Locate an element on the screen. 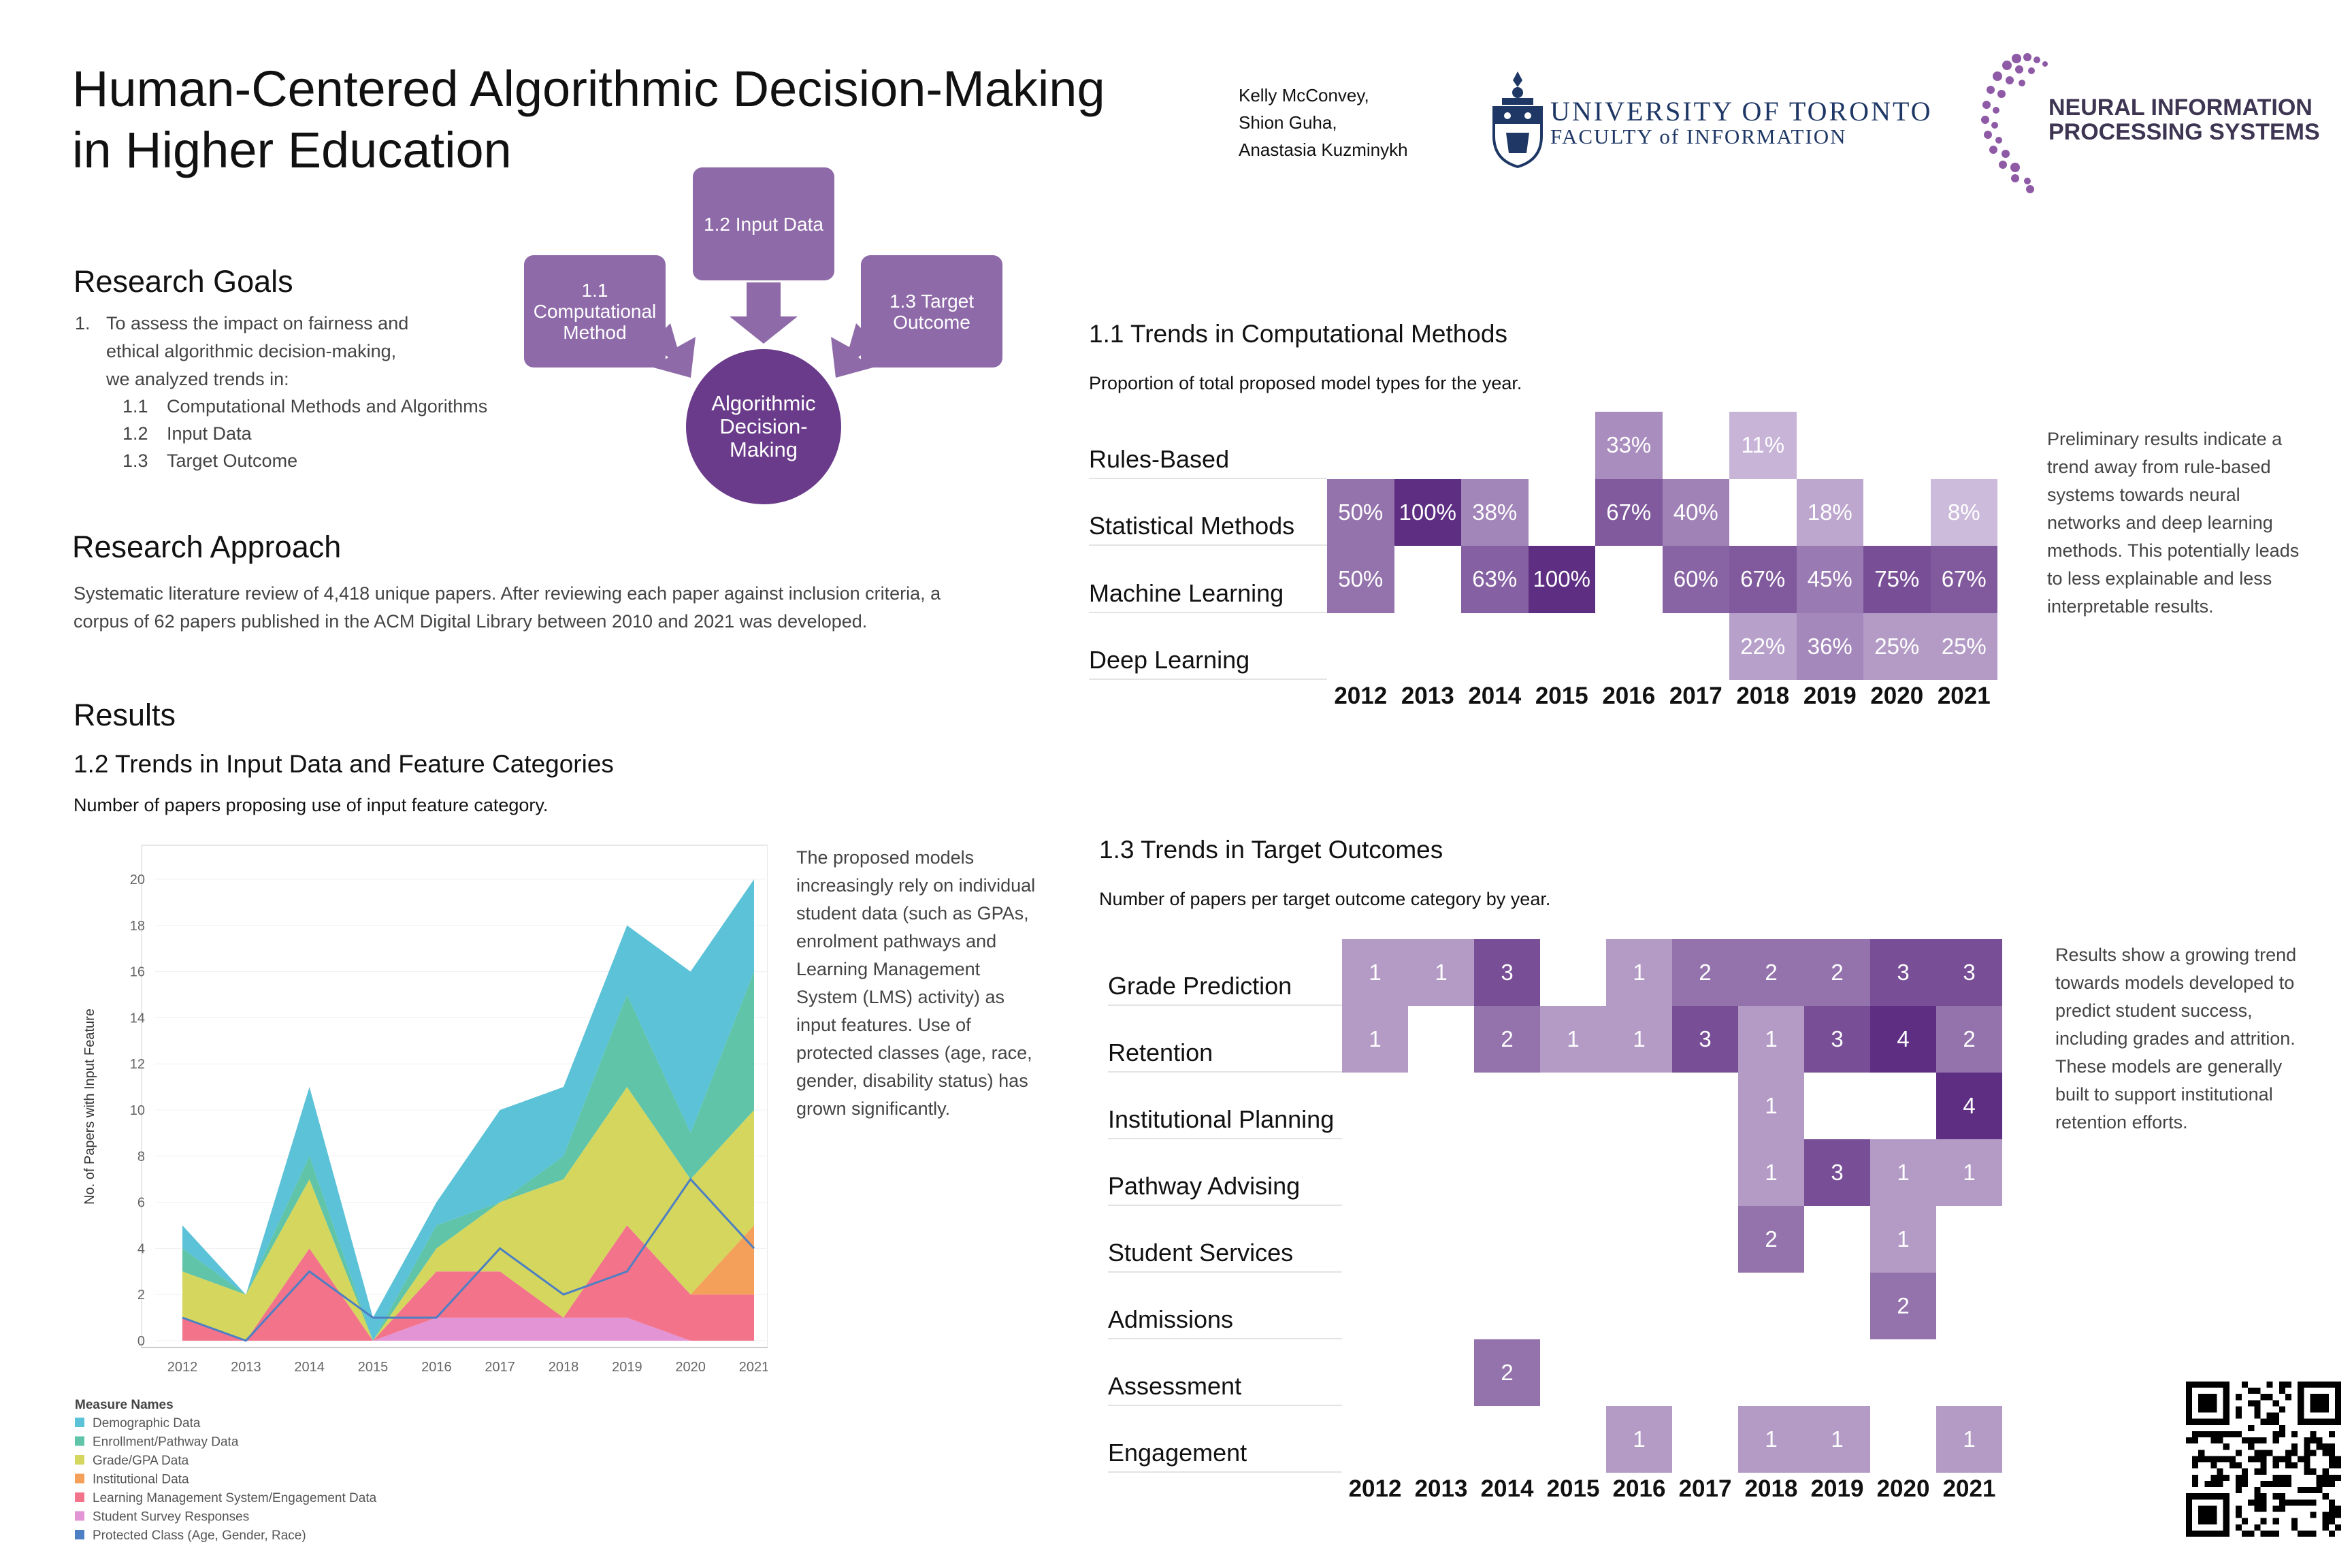 The width and height of the screenshot is (2352, 1568). input-note-line: Learning Management is located at coordinates (889, 969).